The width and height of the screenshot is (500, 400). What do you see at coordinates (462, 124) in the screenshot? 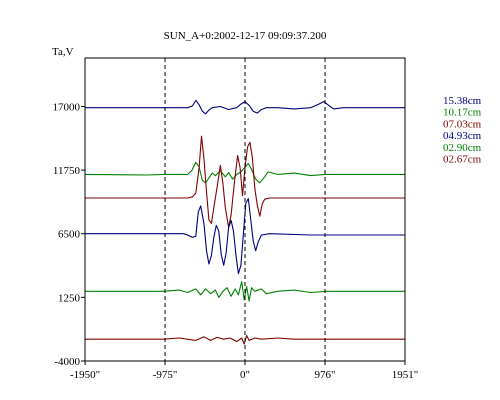
I see `legend-entry-2: 07.03cm` at bounding box center [462, 124].